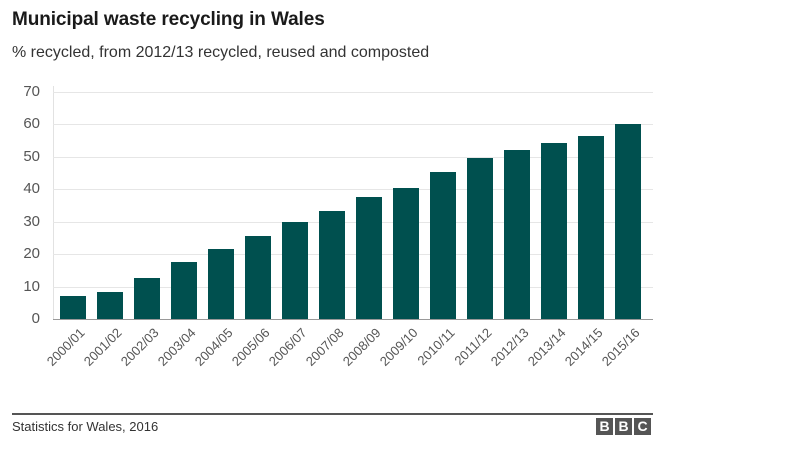  What do you see at coordinates (31, 124) in the screenshot?
I see `y-tick-label: 60` at bounding box center [31, 124].